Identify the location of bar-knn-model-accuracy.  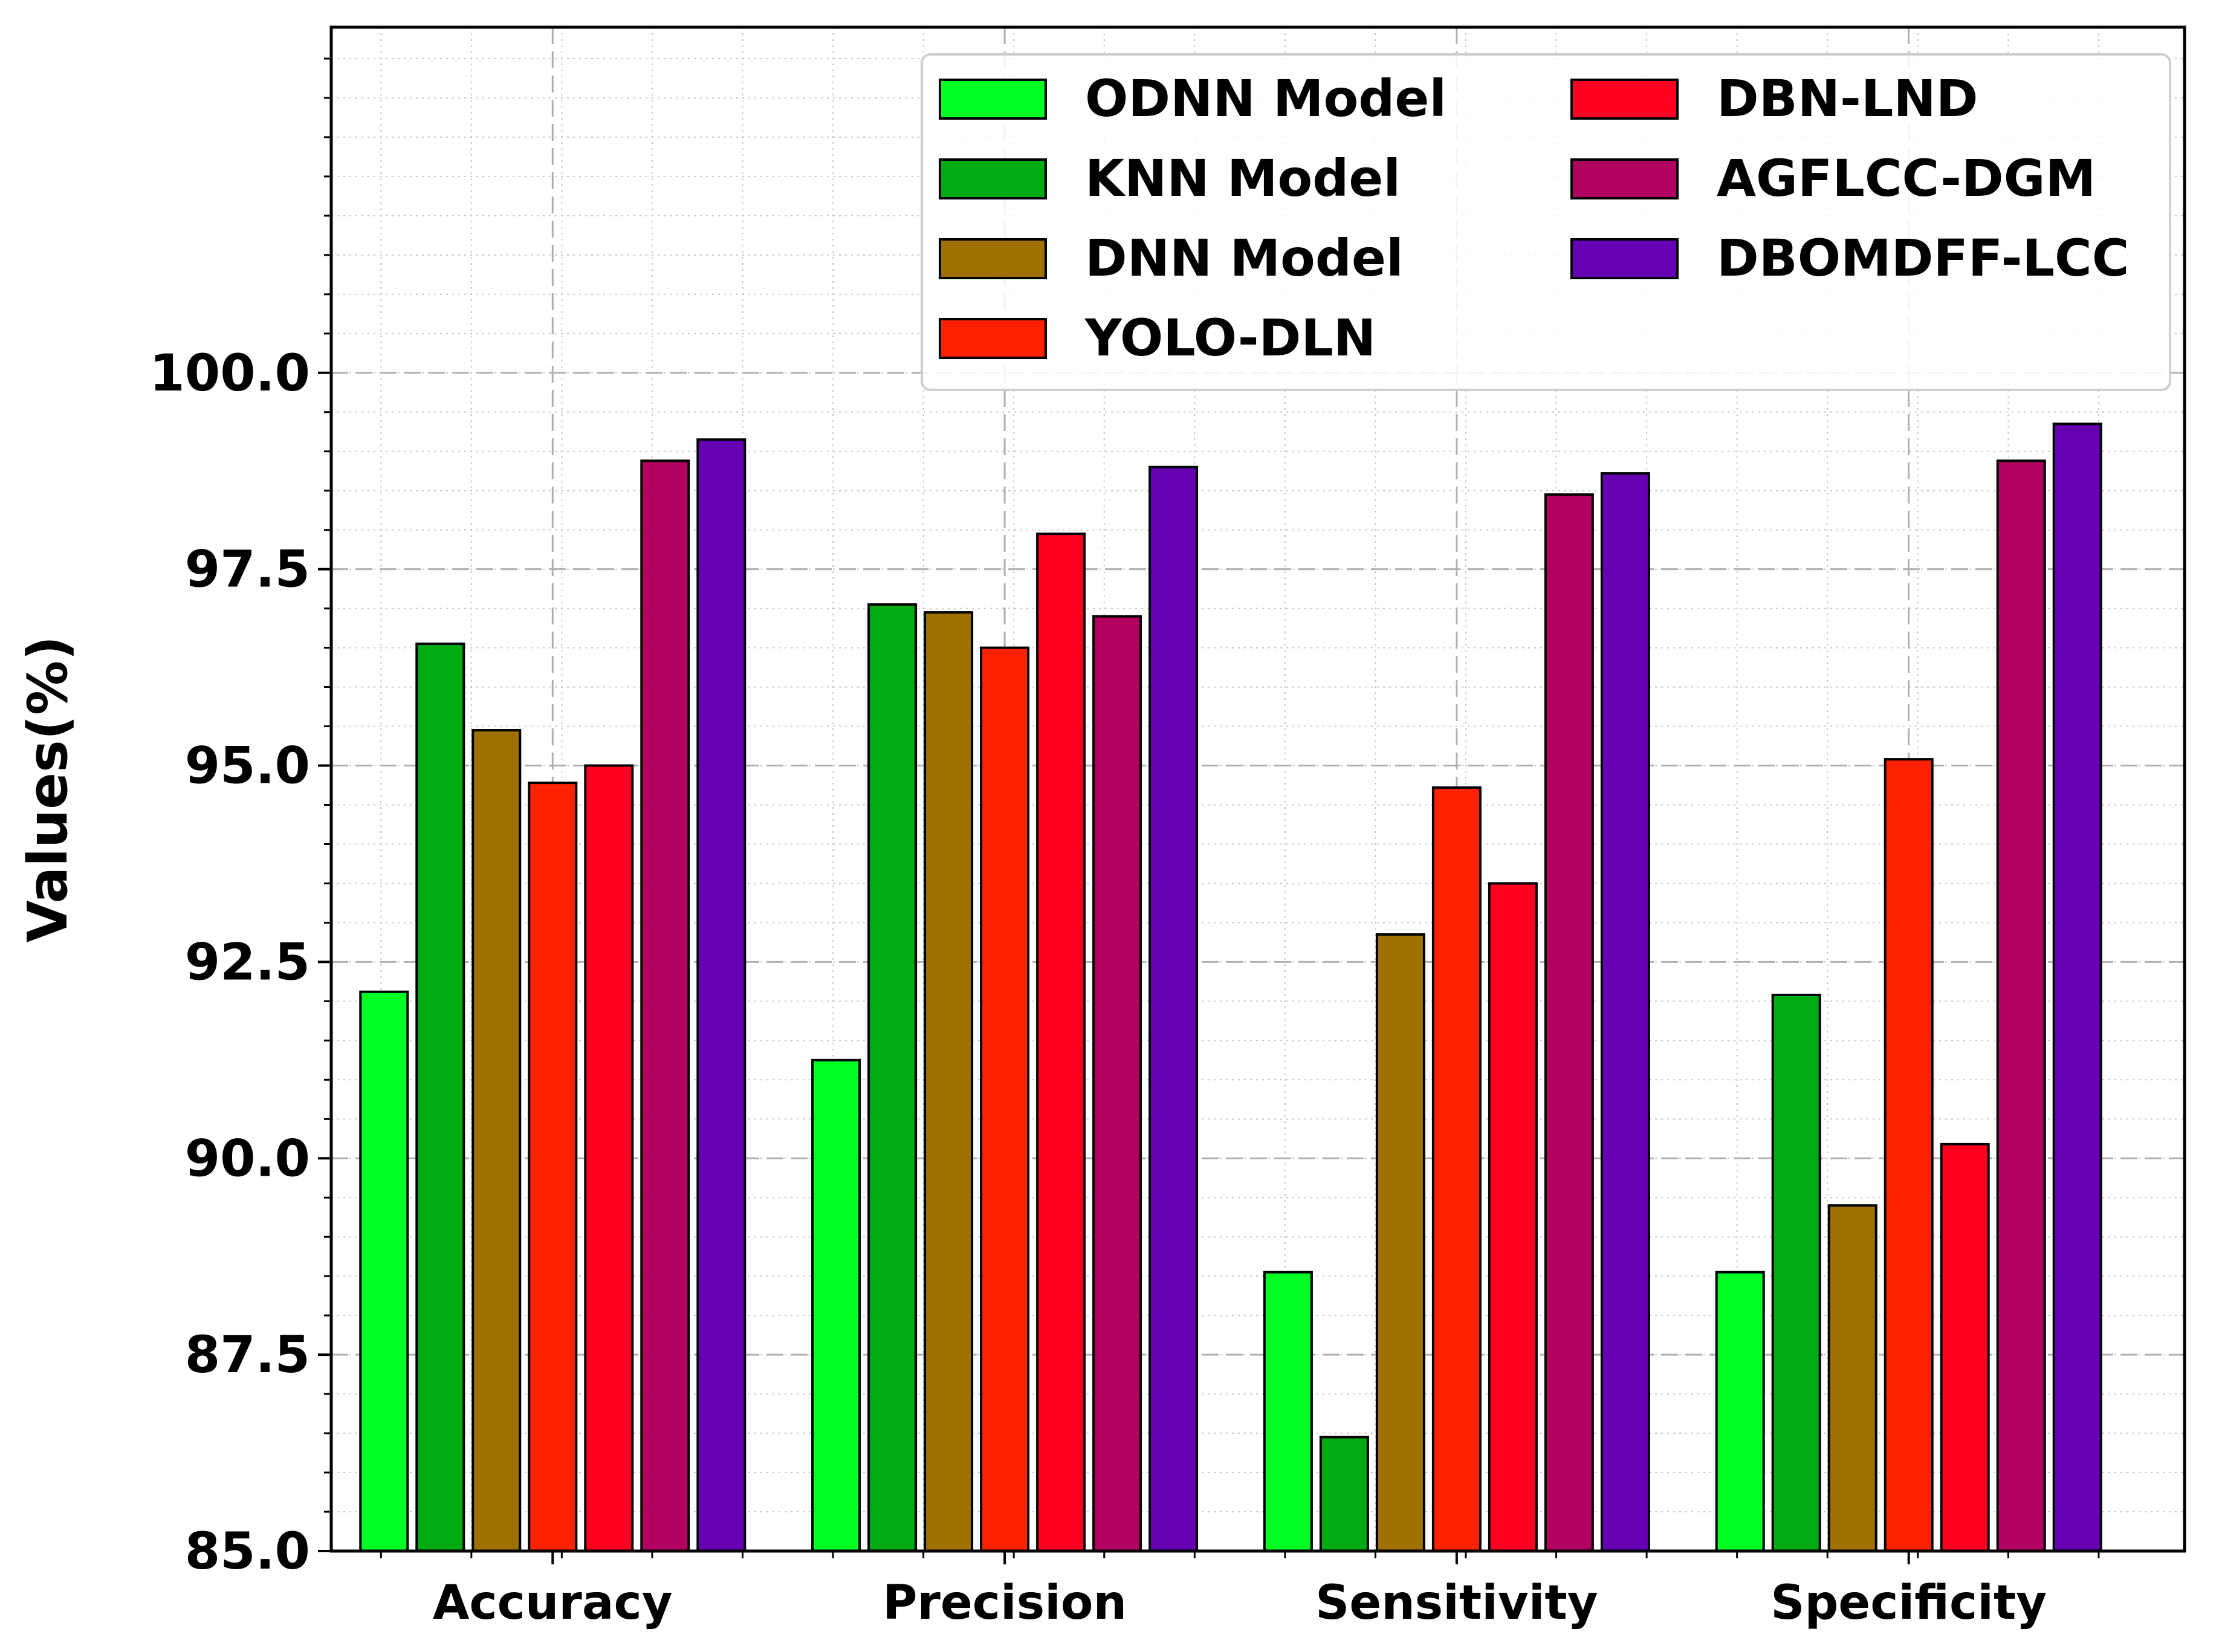
(440, 1097).